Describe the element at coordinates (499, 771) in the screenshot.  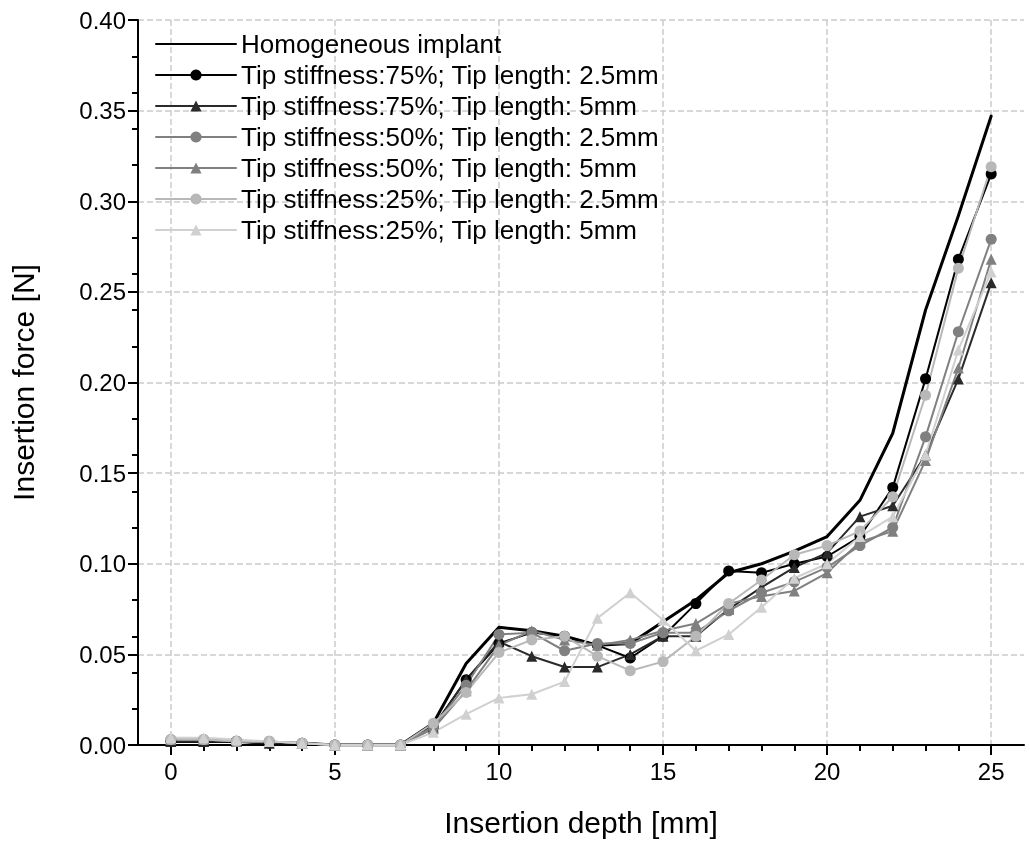
I see `x-tick-label: 10` at that location.